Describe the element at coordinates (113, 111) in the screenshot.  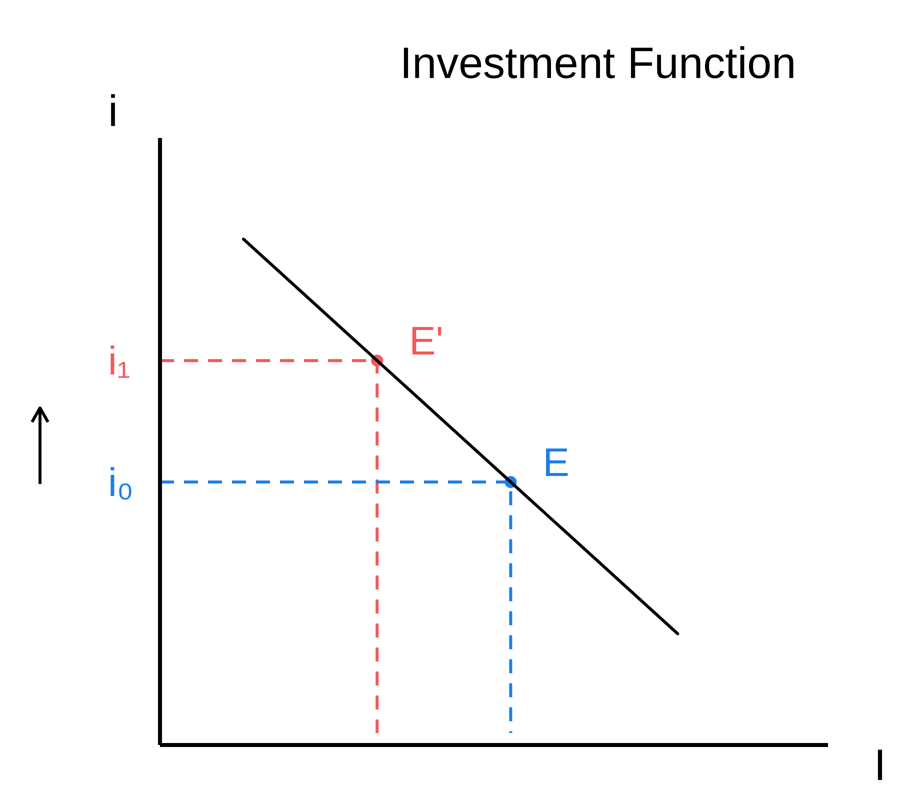
I see `y-axis-title: i` at that location.